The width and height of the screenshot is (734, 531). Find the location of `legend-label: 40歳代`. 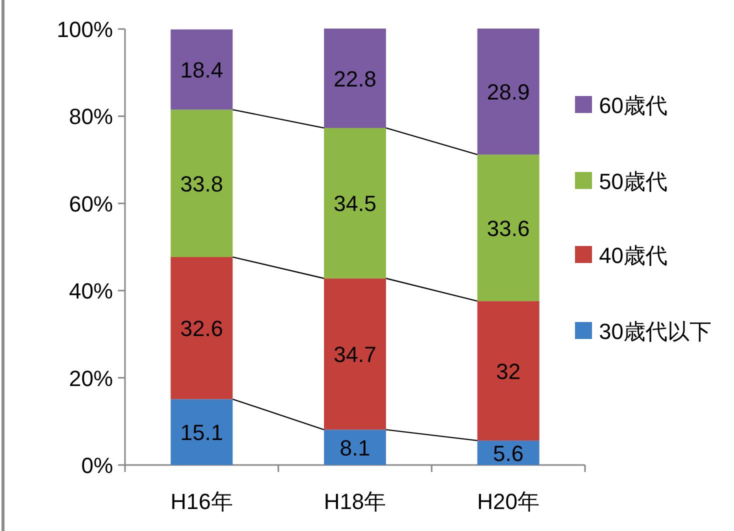

legend-label: 40歳代 is located at coordinates (633, 255).